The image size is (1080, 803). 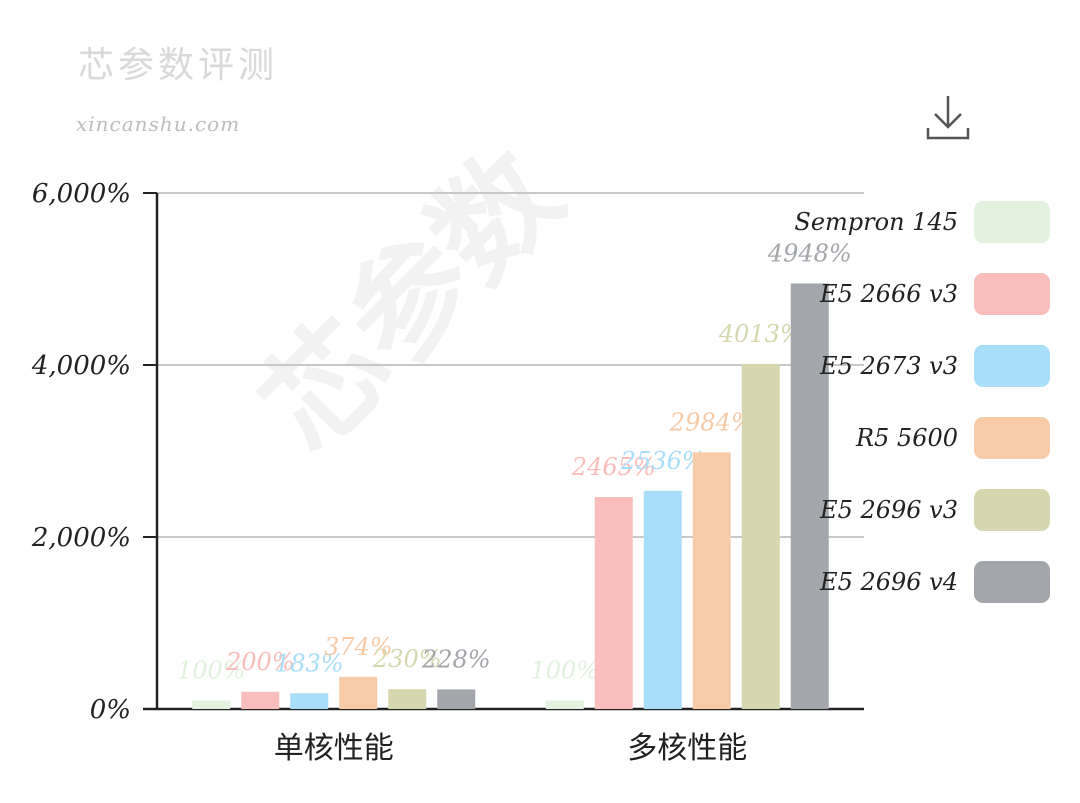 What do you see at coordinates (711, 422) in the screenshot?
I see `data-label: 2984%` at bounding box center [711, 422].